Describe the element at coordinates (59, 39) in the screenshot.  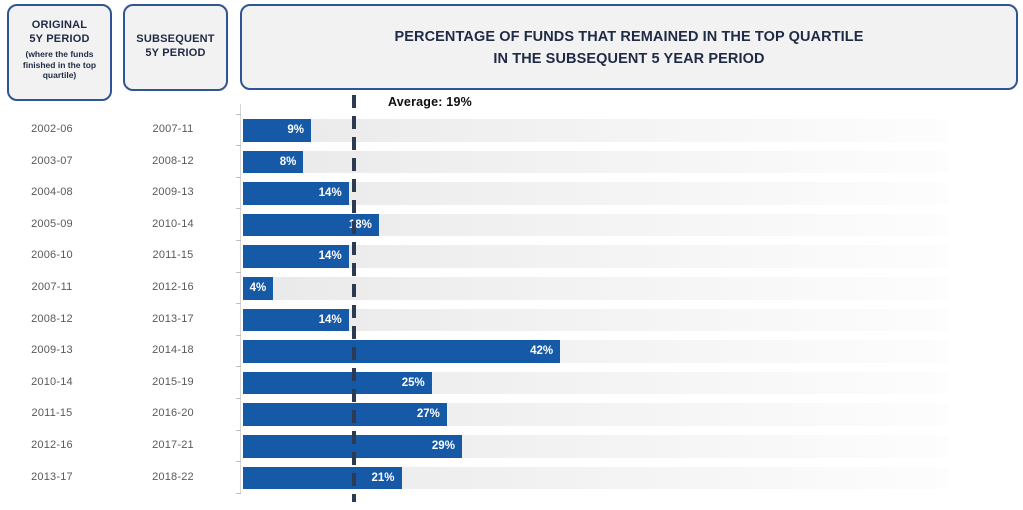
I see `original-period-title-line2: 5Y PERIOD` at that location.